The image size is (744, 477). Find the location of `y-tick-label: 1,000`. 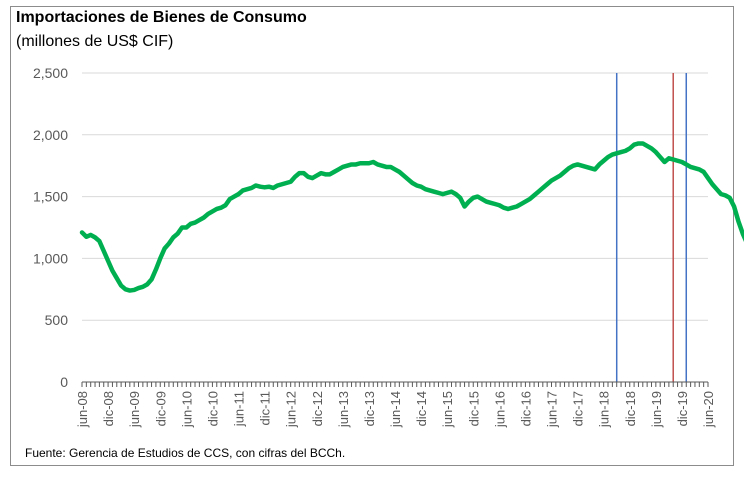

y-tick-label: 1,000 is located at coordinates (50, 258).